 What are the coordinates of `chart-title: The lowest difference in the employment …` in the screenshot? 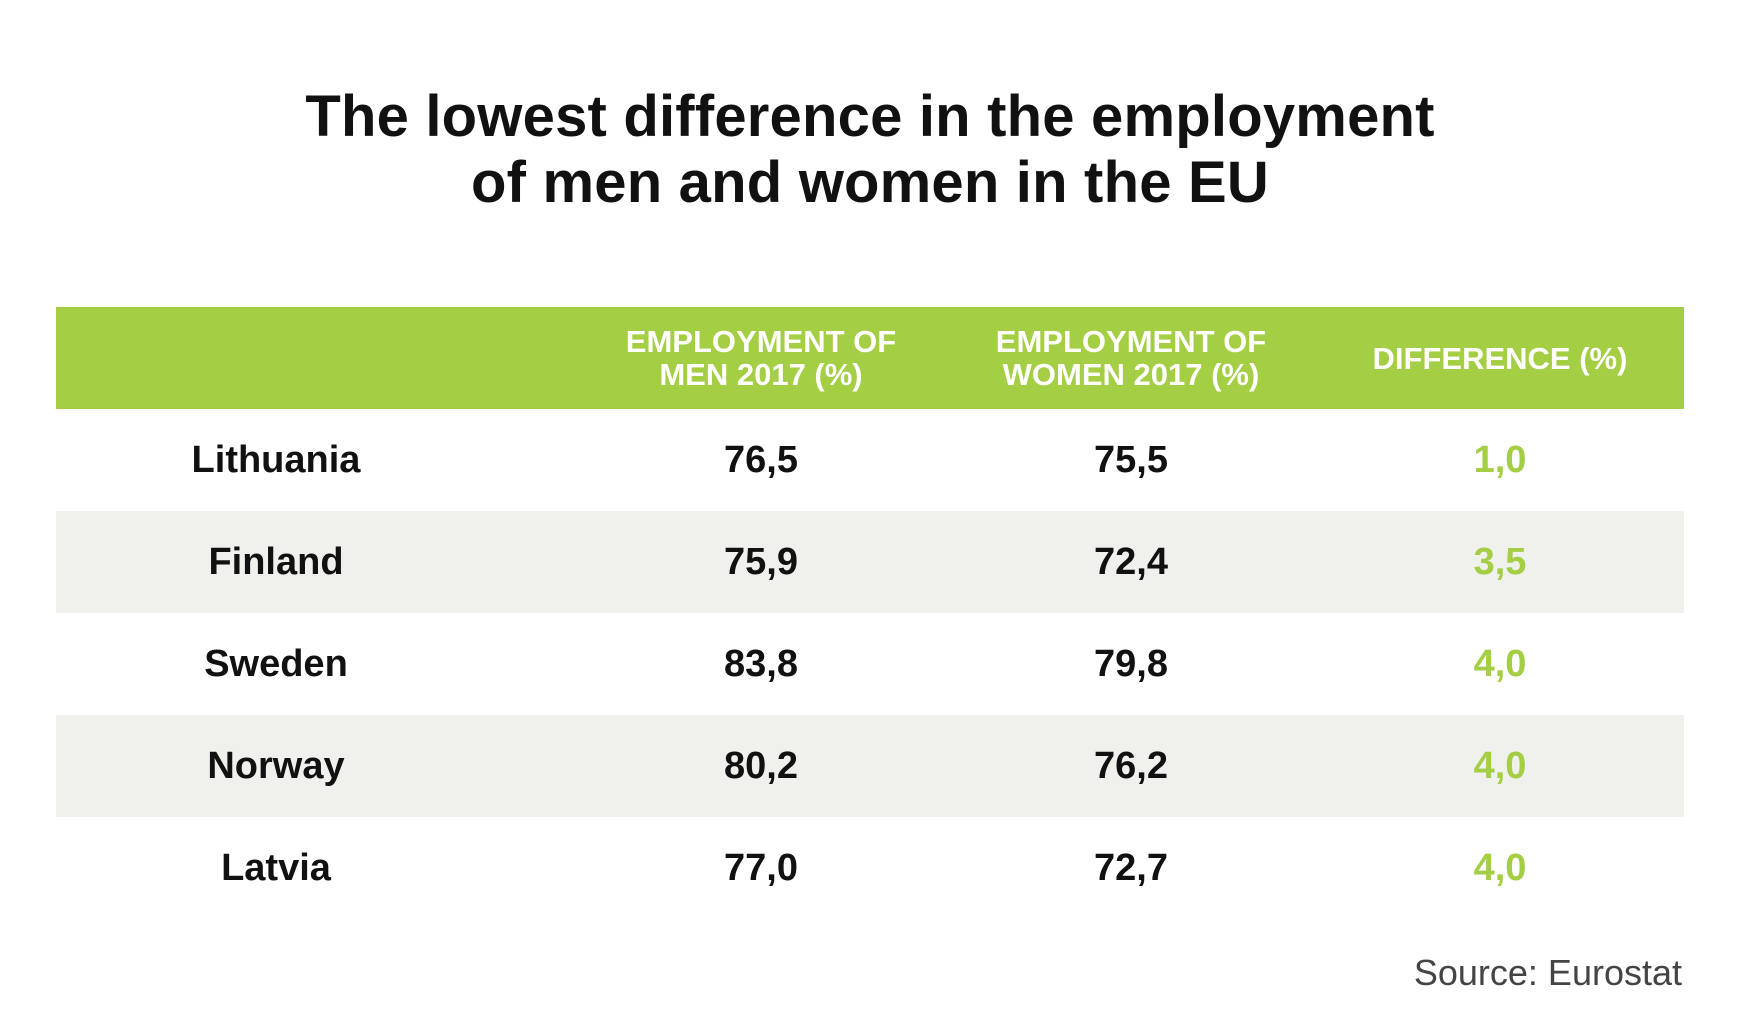 It's located at (870, 150).